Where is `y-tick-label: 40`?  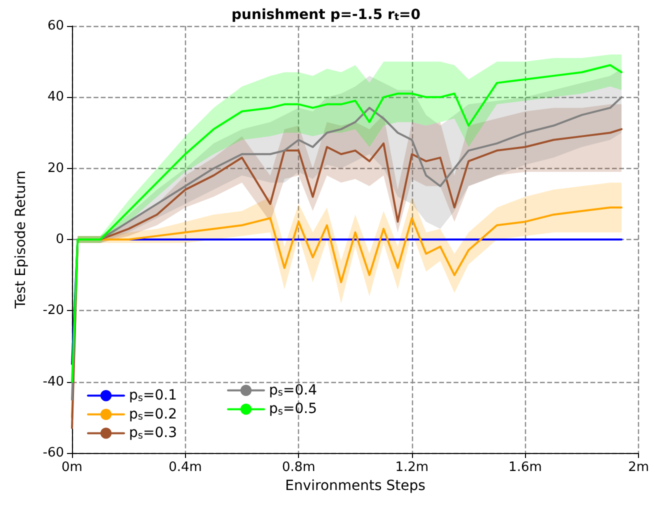 y-tick-label: 40 is located at coordinates (55, 97).